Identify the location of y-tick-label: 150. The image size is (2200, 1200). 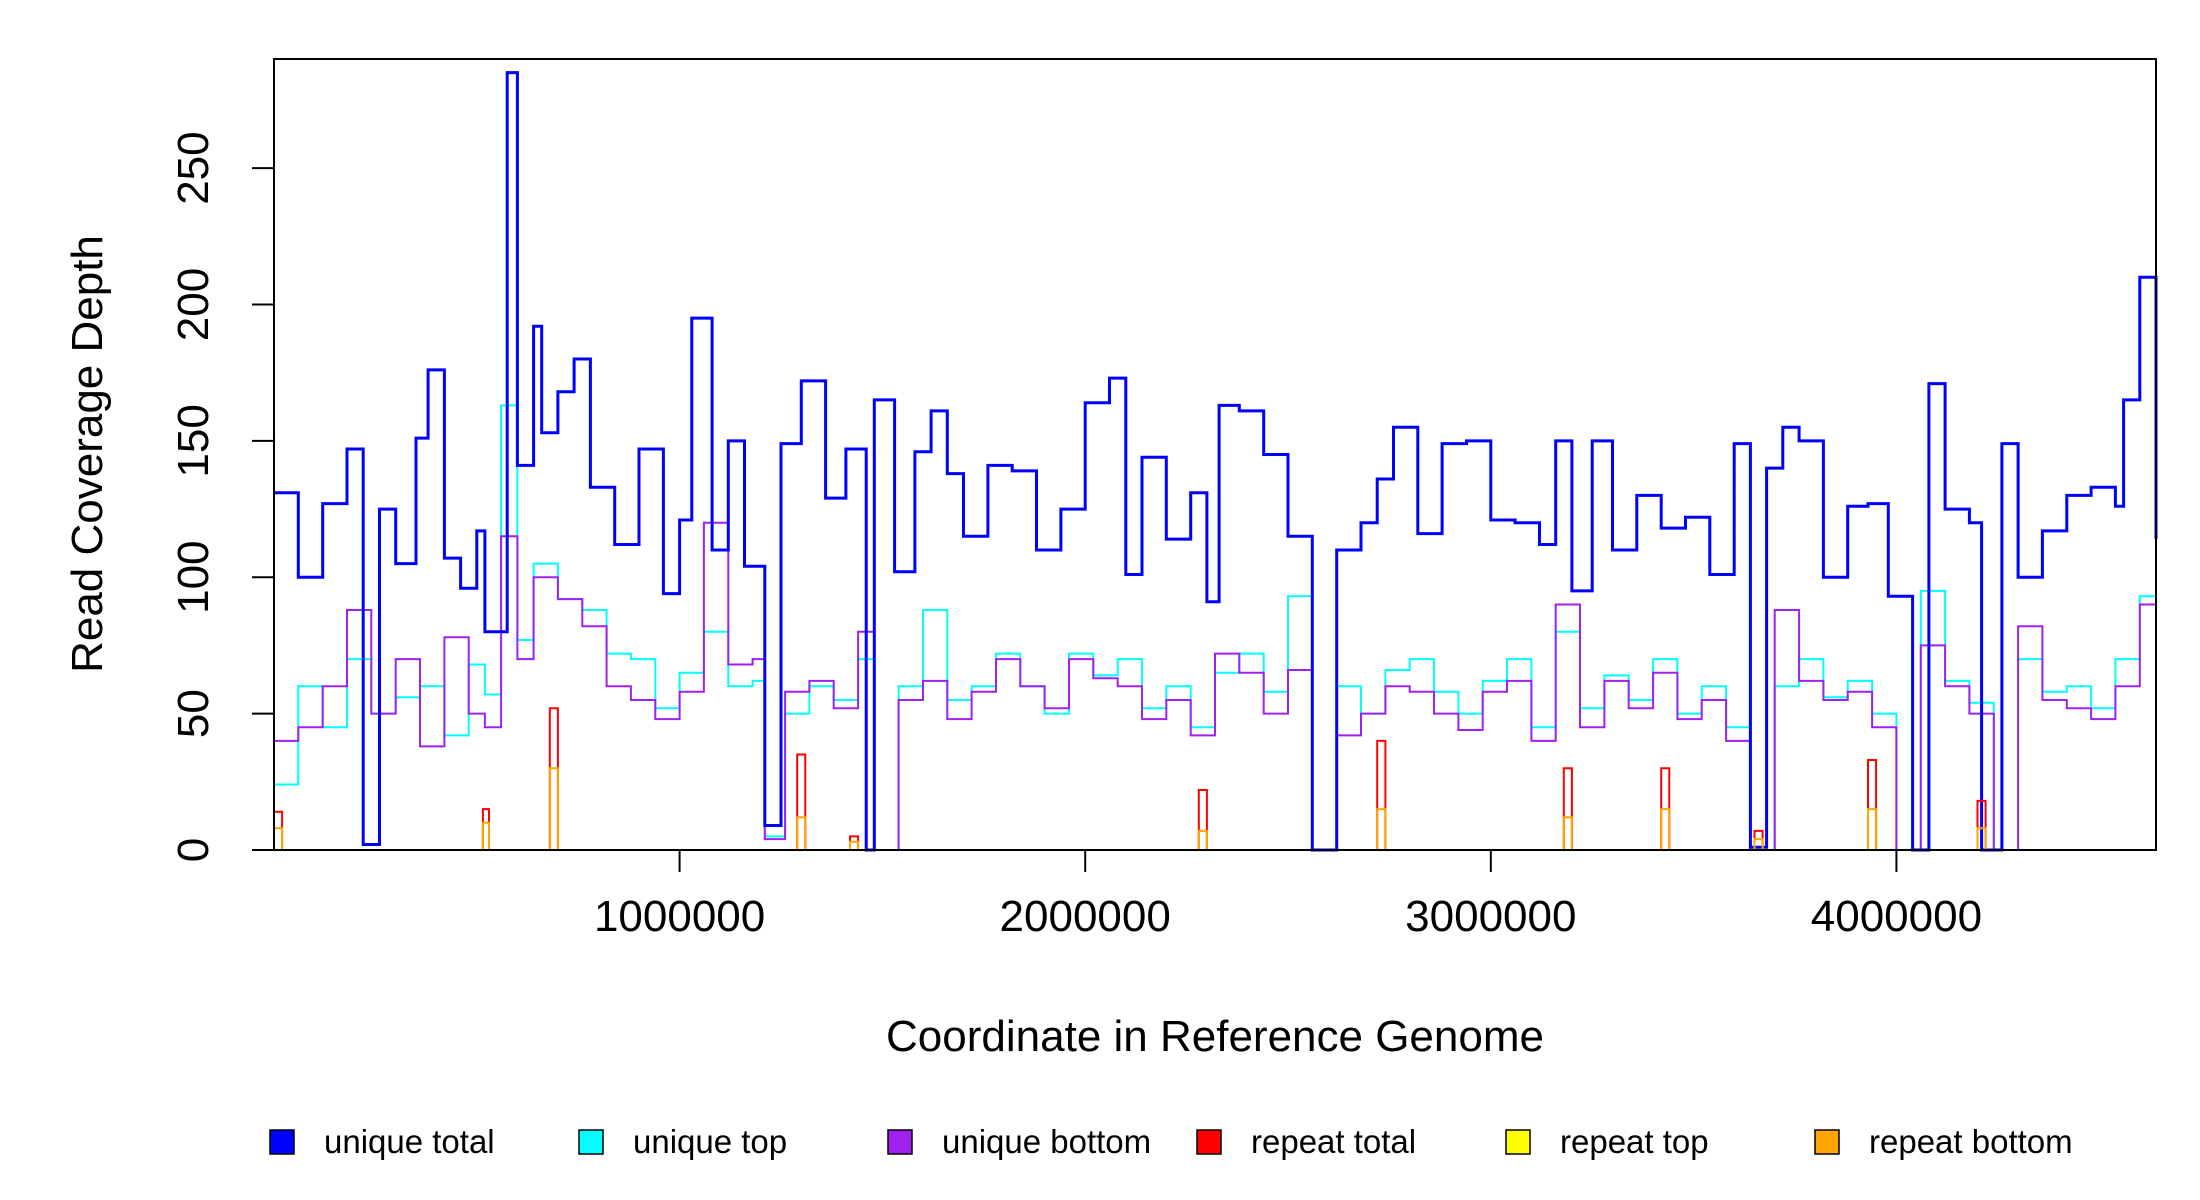
(193, 440).